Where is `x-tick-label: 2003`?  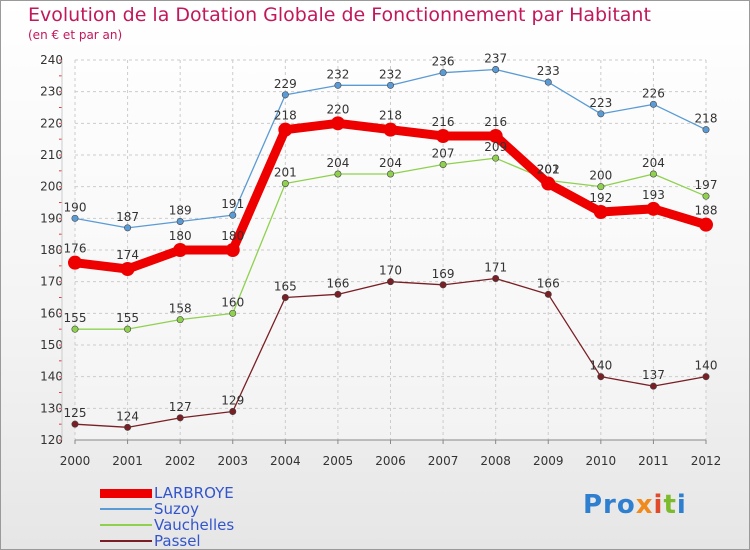
x-tick-label: 2003 is located at coordinates (232, 461).